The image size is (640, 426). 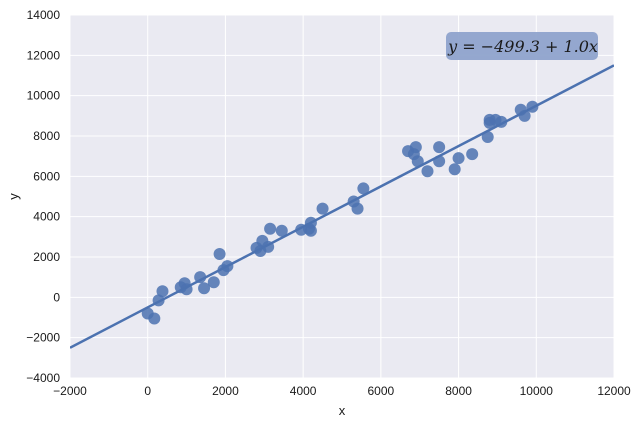 What do you see at coordinates (43, 338) in the screenshot?
I see `y-tick-label: −2000` at bounding box center [43, 338].